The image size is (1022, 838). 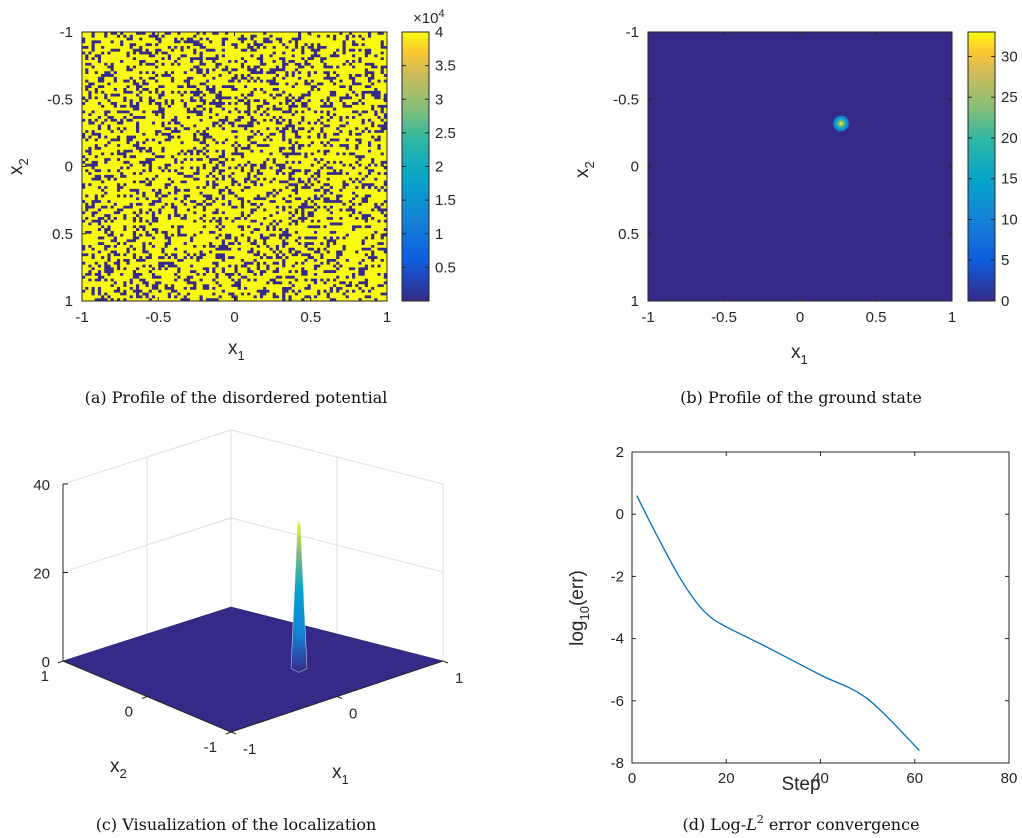 I want to click on panel-a-colorbar-scale: ×10⁴, so click(x=429, y=17).